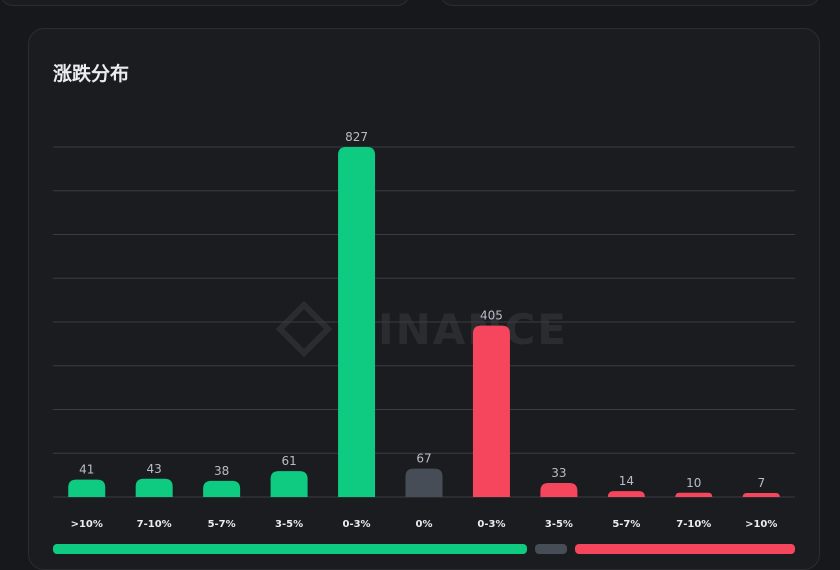 This screenshot has height=570, width=840. Describe the element at coordinates (551, 549) in the screenshot. I see `flat-summary-bar` at that location.